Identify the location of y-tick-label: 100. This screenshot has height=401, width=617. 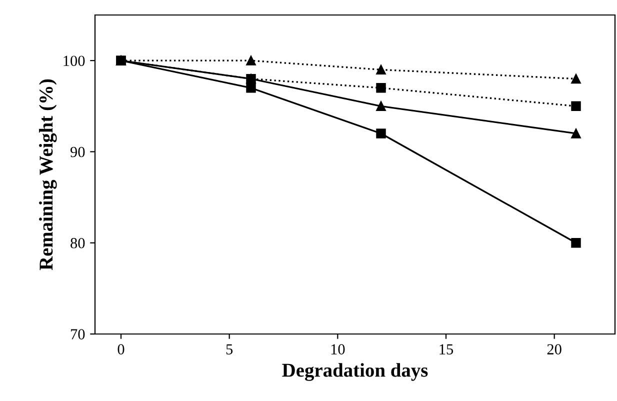
(74, 61).